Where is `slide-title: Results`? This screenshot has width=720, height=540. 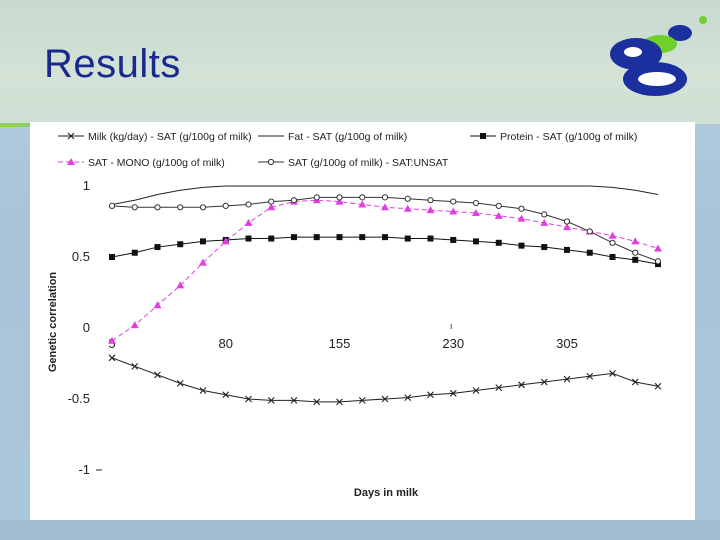
slide-title: Results is located at coordinates (112, 64).